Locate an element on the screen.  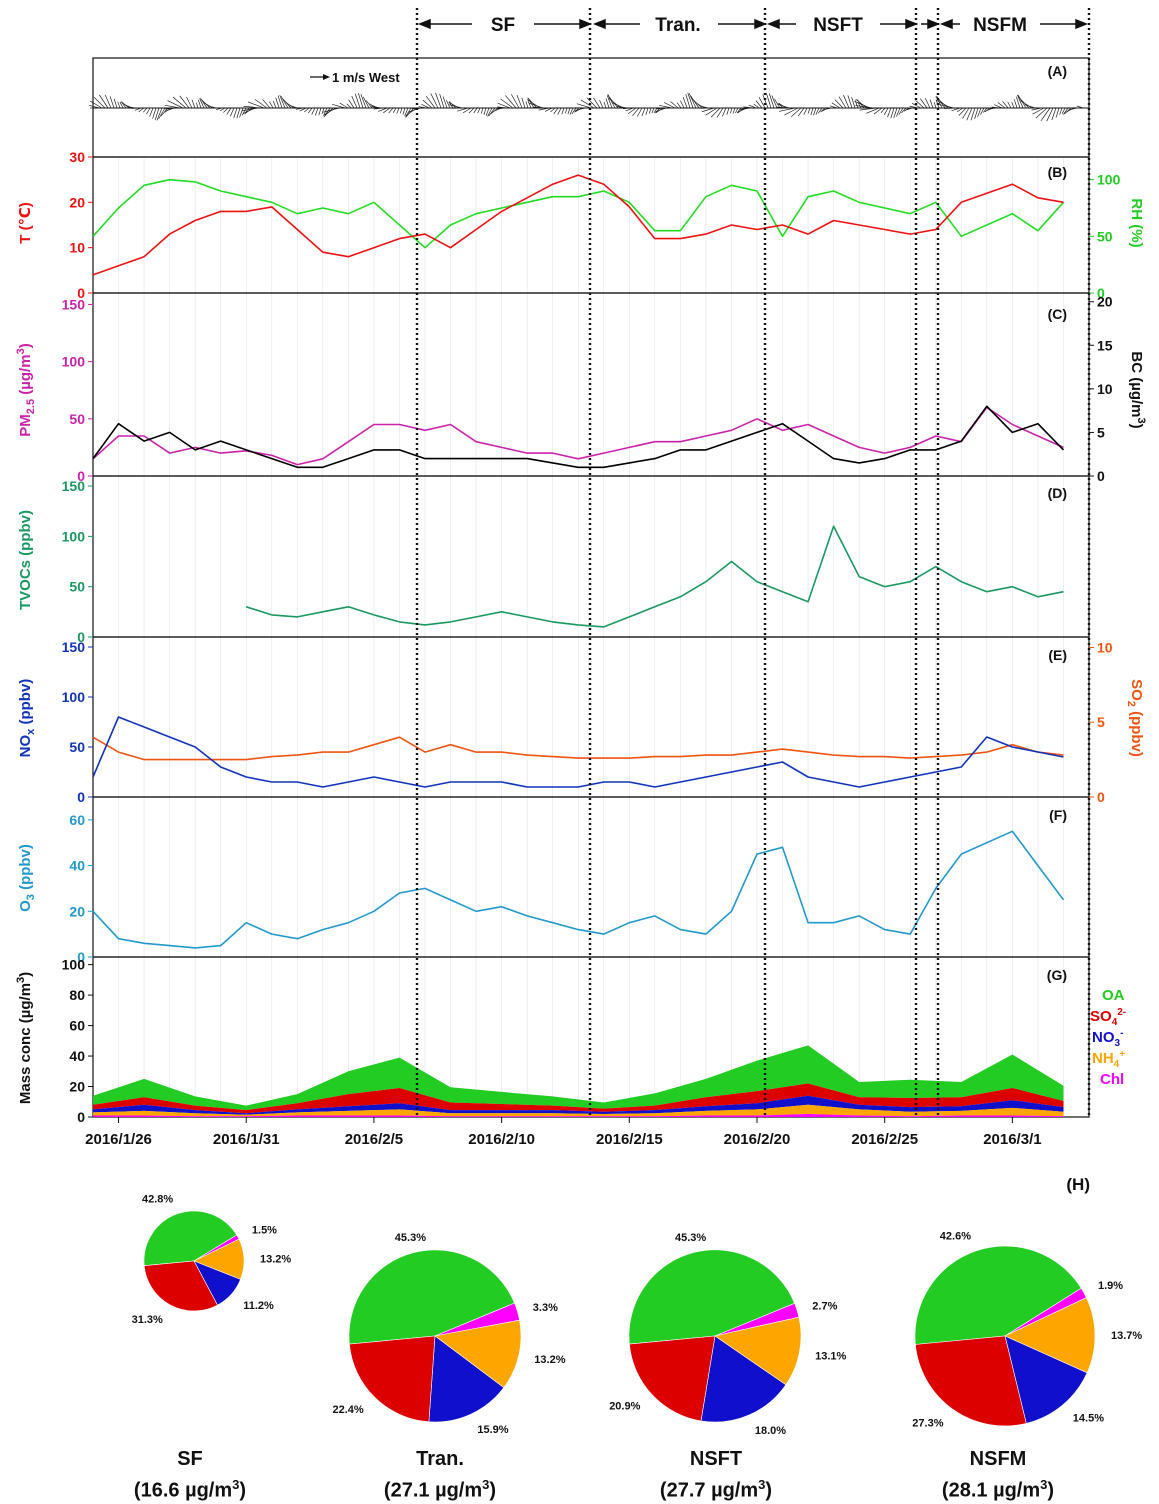
pie-caption-sf: SF (16.6 µg/m3) is located at coordinates (190, 1475).